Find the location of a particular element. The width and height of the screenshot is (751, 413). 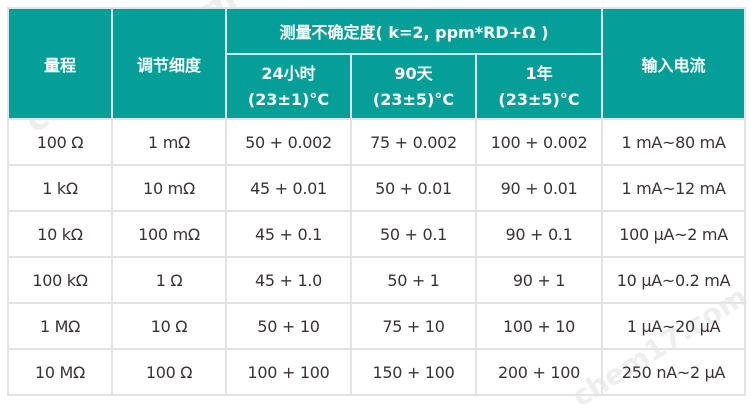

cell-u1y: 90 + 0.1 is located at coordinates (539, 234).